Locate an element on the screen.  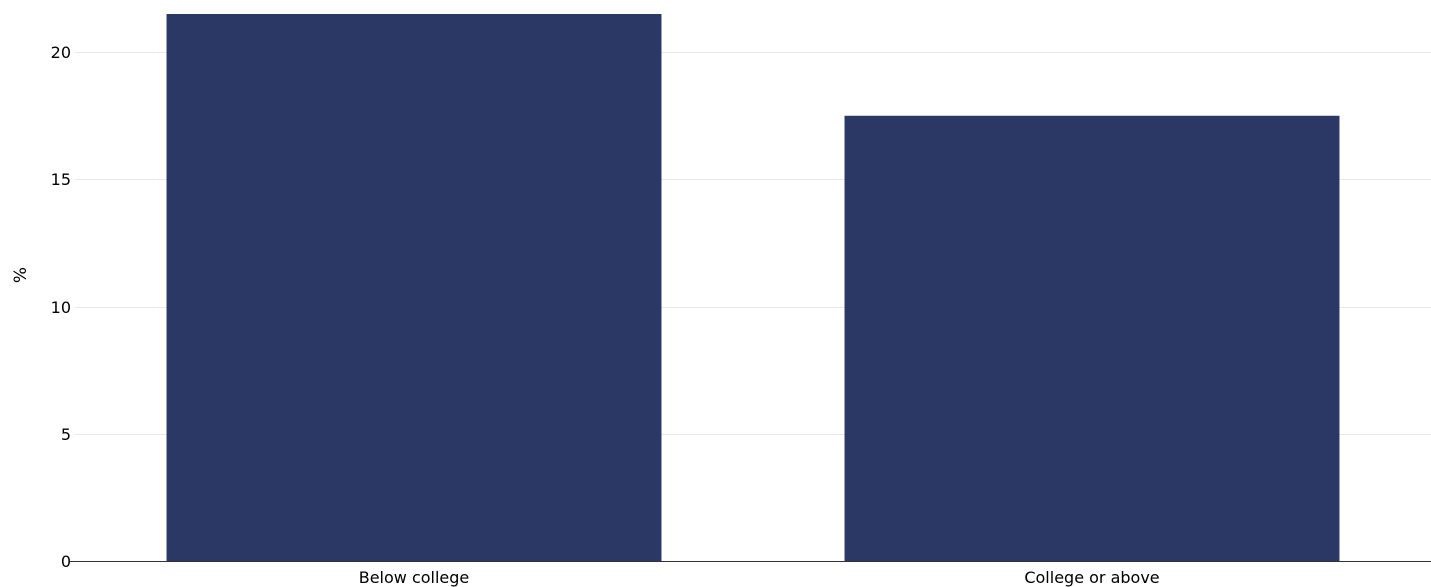
x-tick-label: College or above is located at coordinates (1091, 577).